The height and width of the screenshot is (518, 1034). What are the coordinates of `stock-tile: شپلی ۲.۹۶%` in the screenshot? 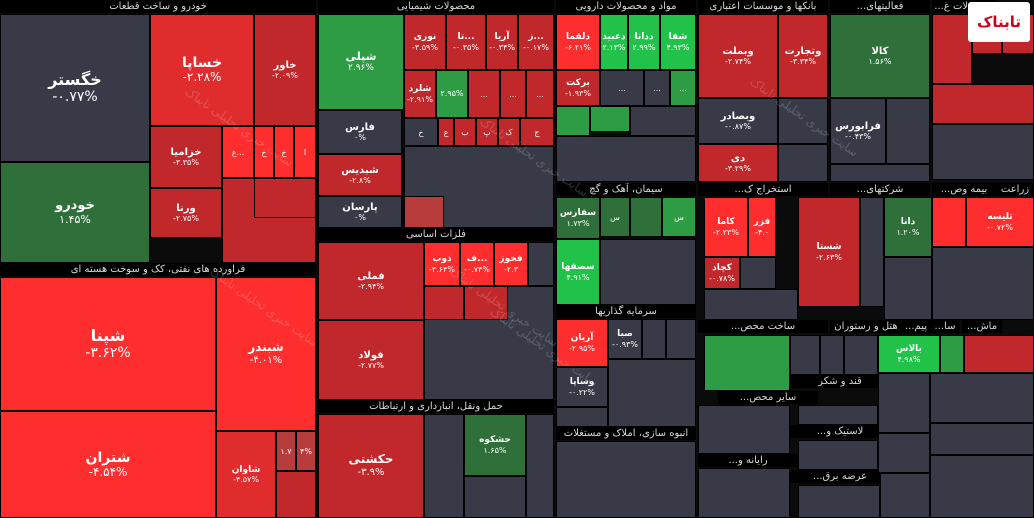 It's located at (361, 62).